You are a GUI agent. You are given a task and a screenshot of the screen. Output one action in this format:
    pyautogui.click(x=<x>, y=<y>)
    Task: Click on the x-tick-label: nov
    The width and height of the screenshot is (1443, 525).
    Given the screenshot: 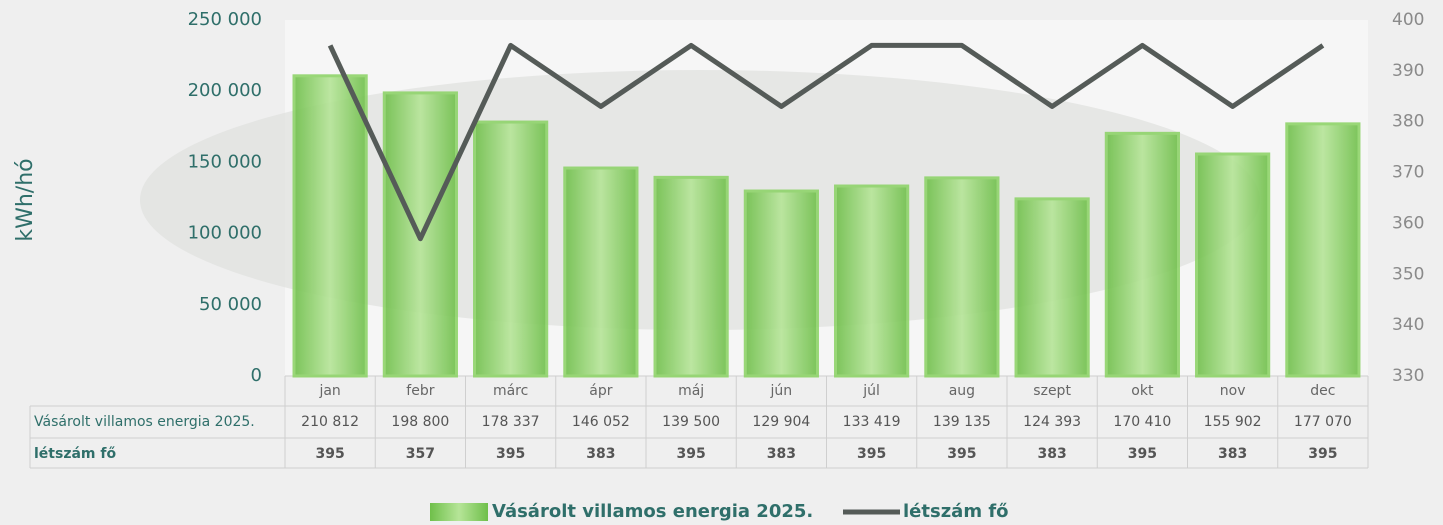 What is the action you would take?
    pyautogui.click(x=1233, y=391)
    